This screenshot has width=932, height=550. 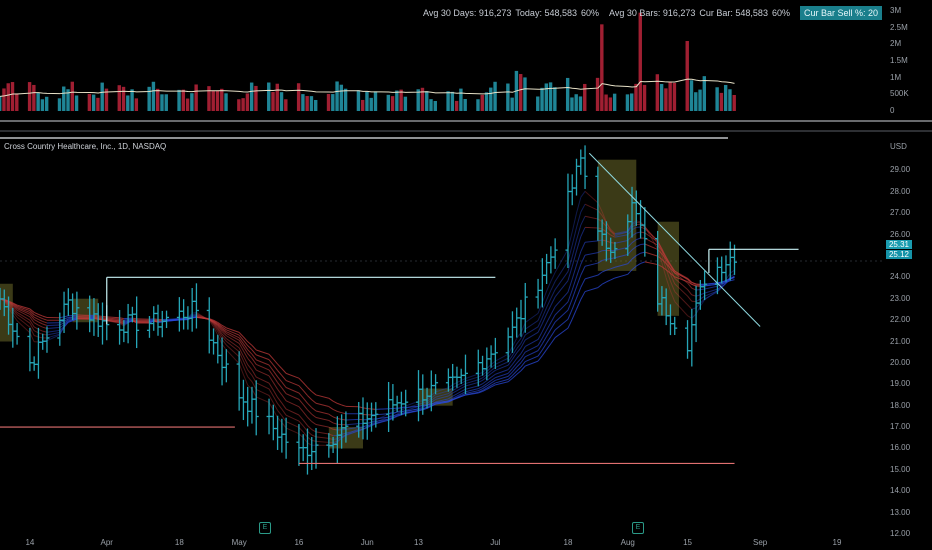 What do you see at coordinates (30, 542) in the screenshot?
I see `date-tick-label: 14` at bounding box center [30, 542].